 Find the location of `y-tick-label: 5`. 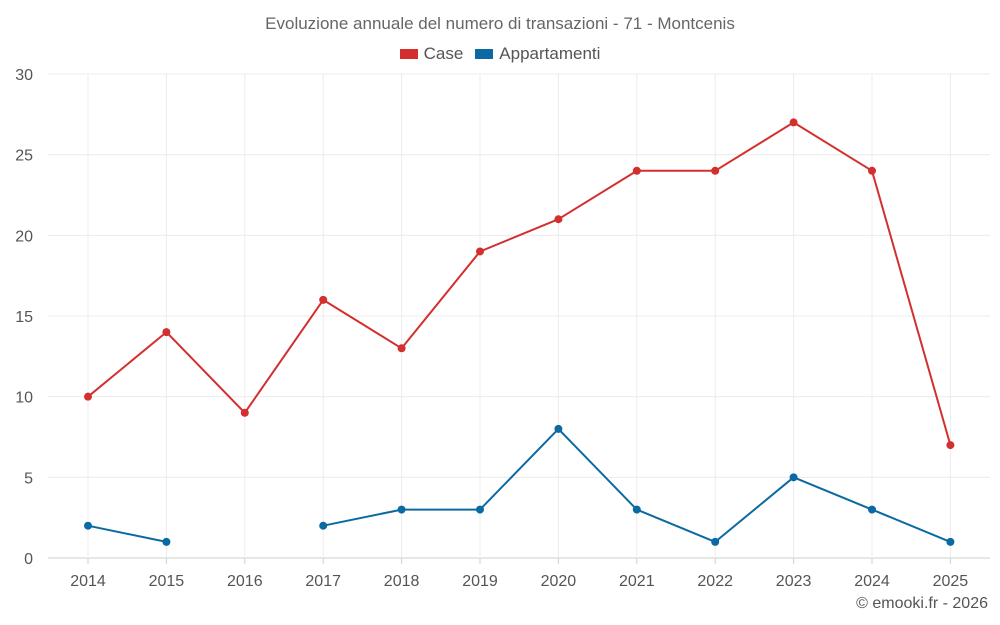

y-tick-label: 5 is located at coordinates (28, 478).